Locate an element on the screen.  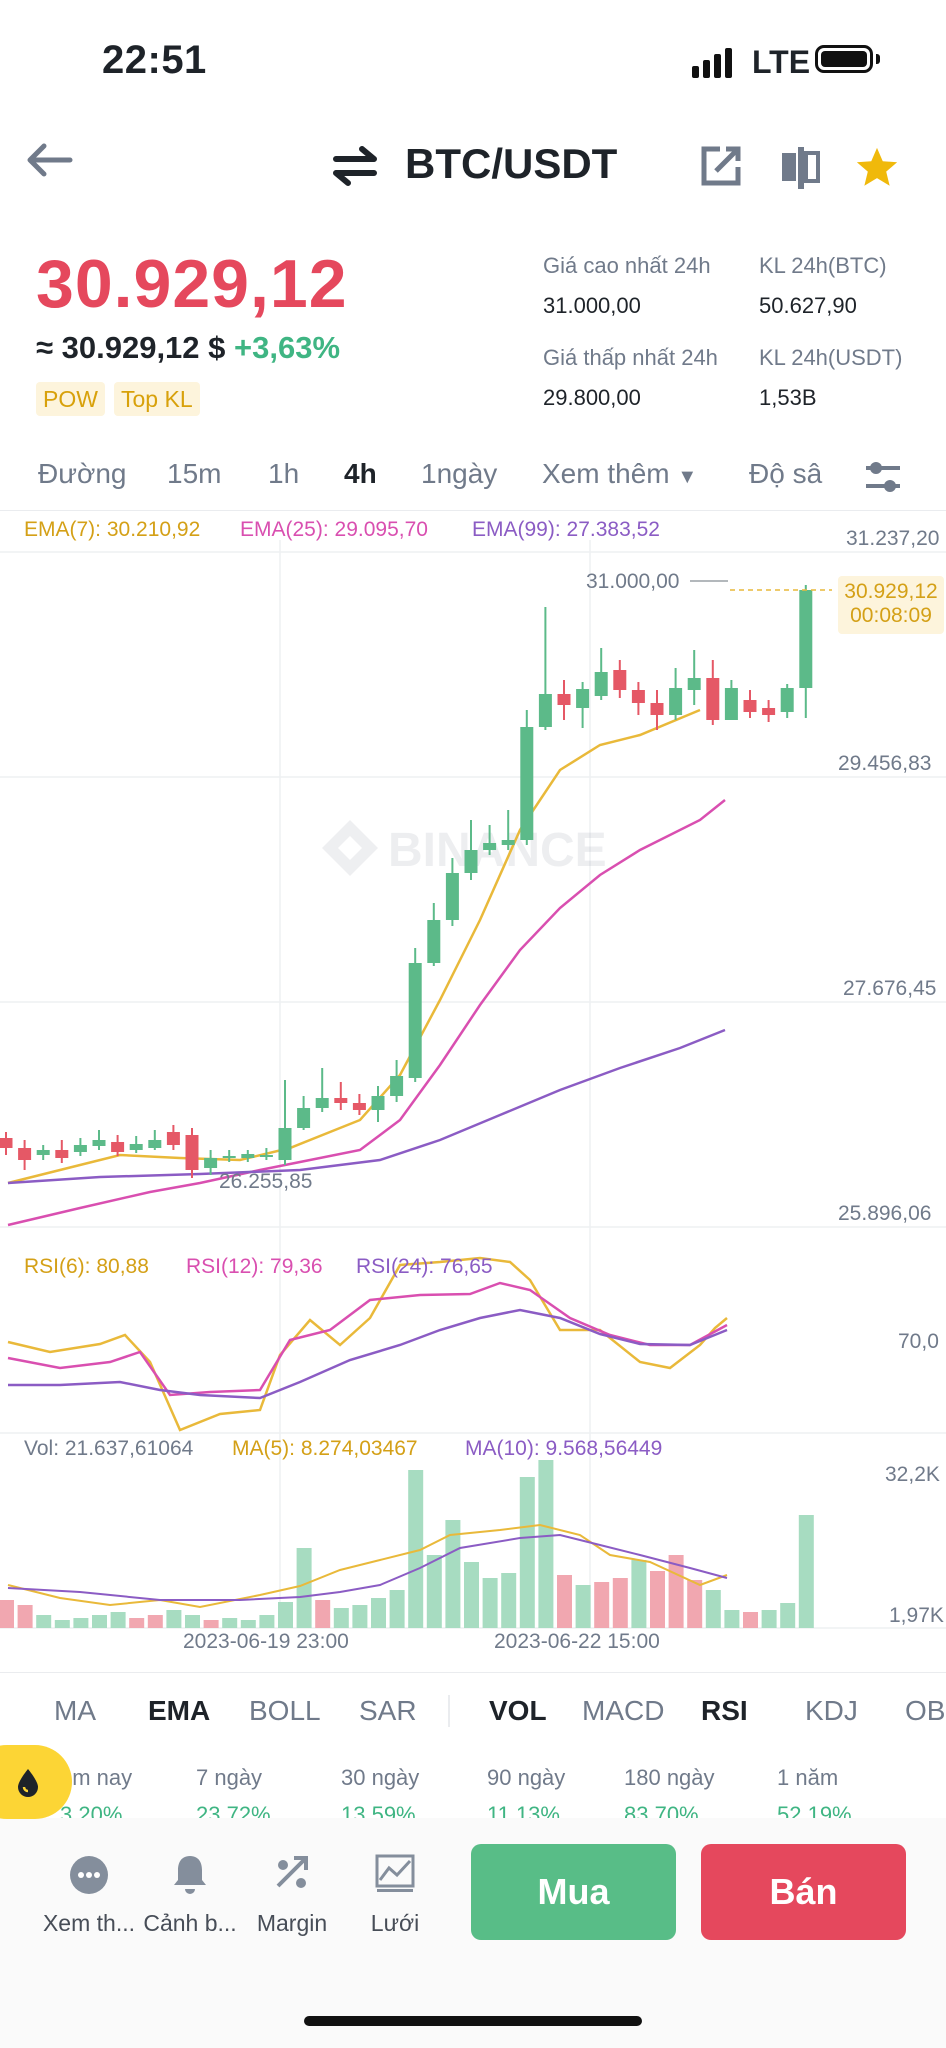
favorite-star-icon is located at coordinates (877, 167).